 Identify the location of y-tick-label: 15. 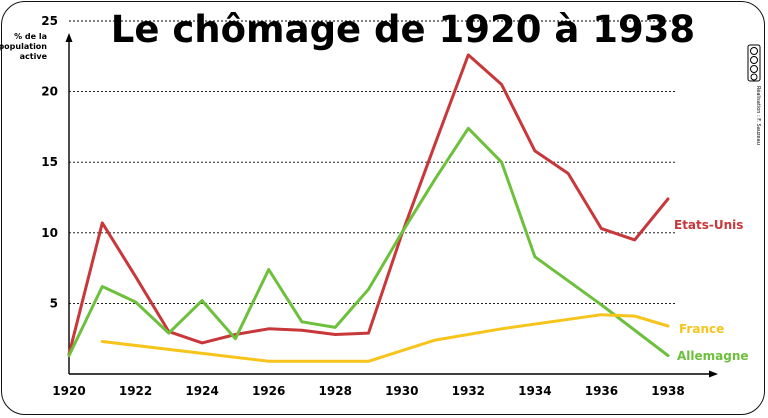
(49, 162).